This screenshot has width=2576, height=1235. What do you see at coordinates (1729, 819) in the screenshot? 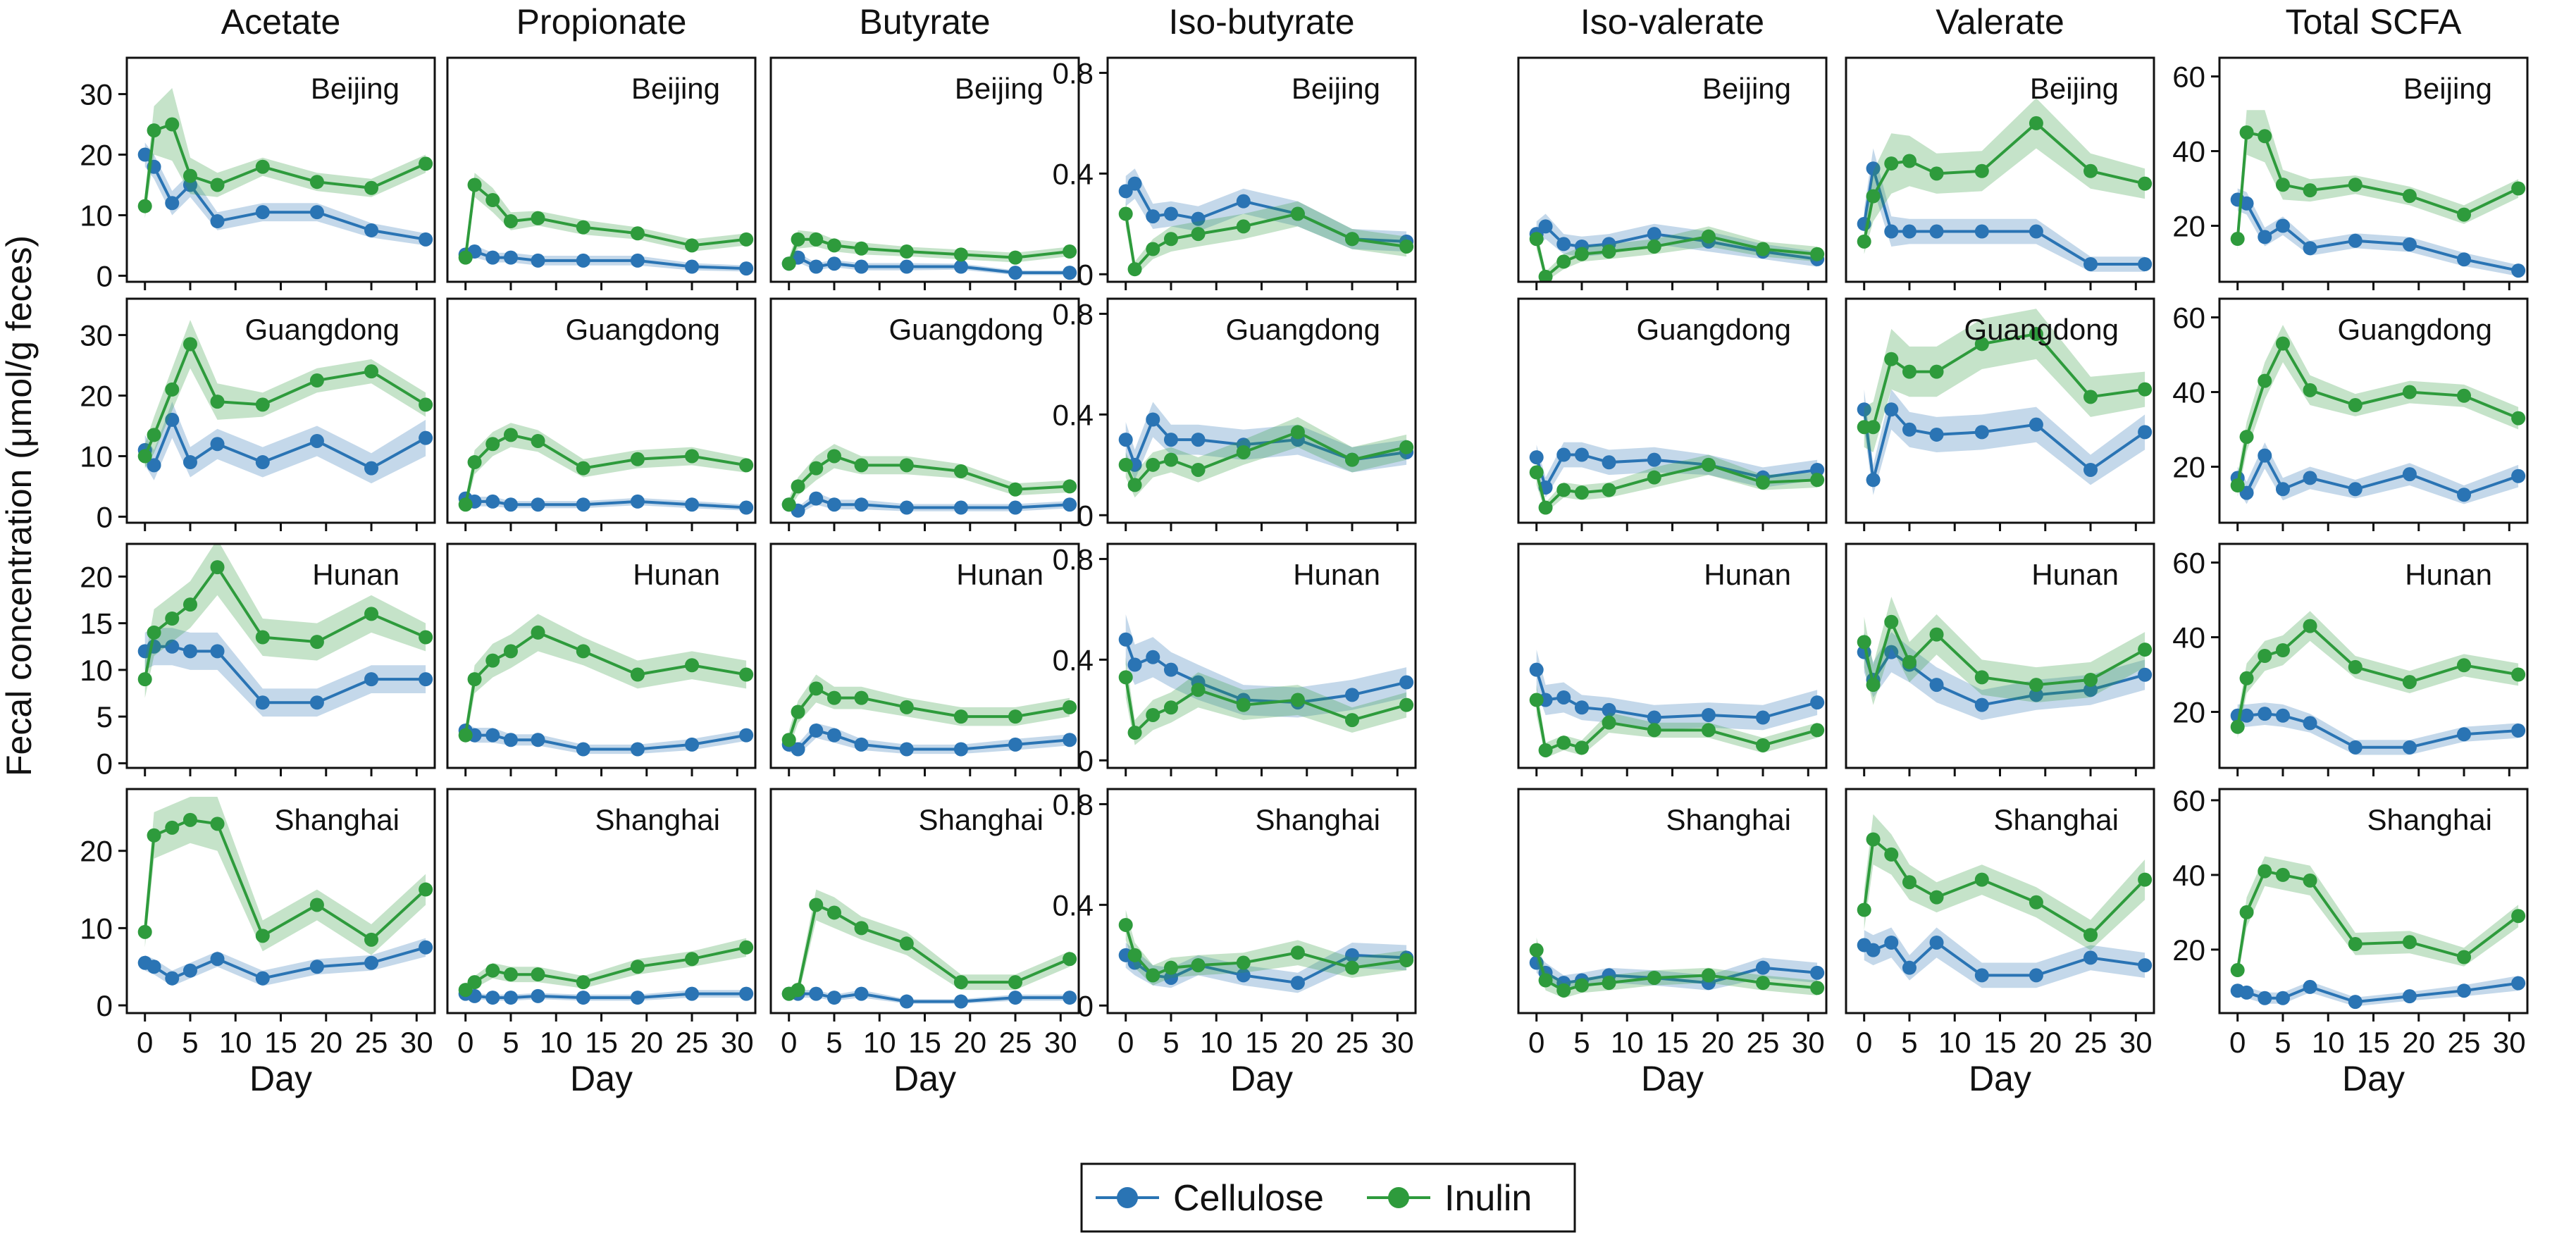
I see `row-label-shanghai: Shanghai` at bounding box center [1729, 819].